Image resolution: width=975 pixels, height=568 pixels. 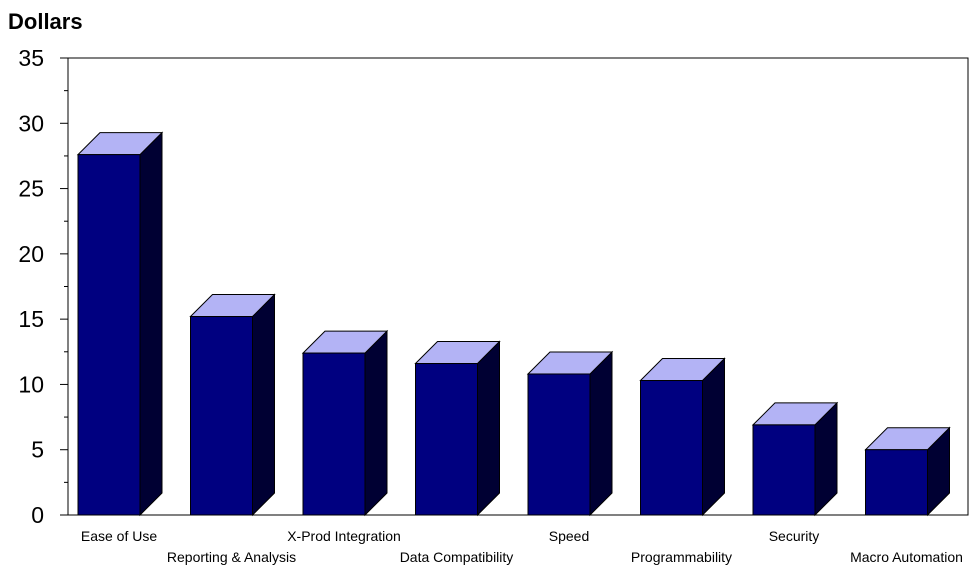 I want to click on y-axis-label: Dollars, so click(x=45, y=21).